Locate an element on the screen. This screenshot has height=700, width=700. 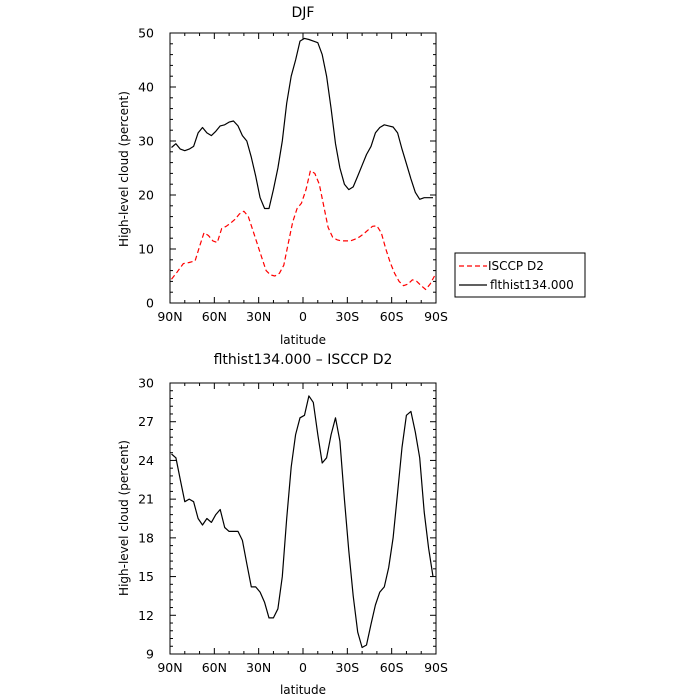
top-chart-x-tick-label: 90N is located at coordinates (169, 316).